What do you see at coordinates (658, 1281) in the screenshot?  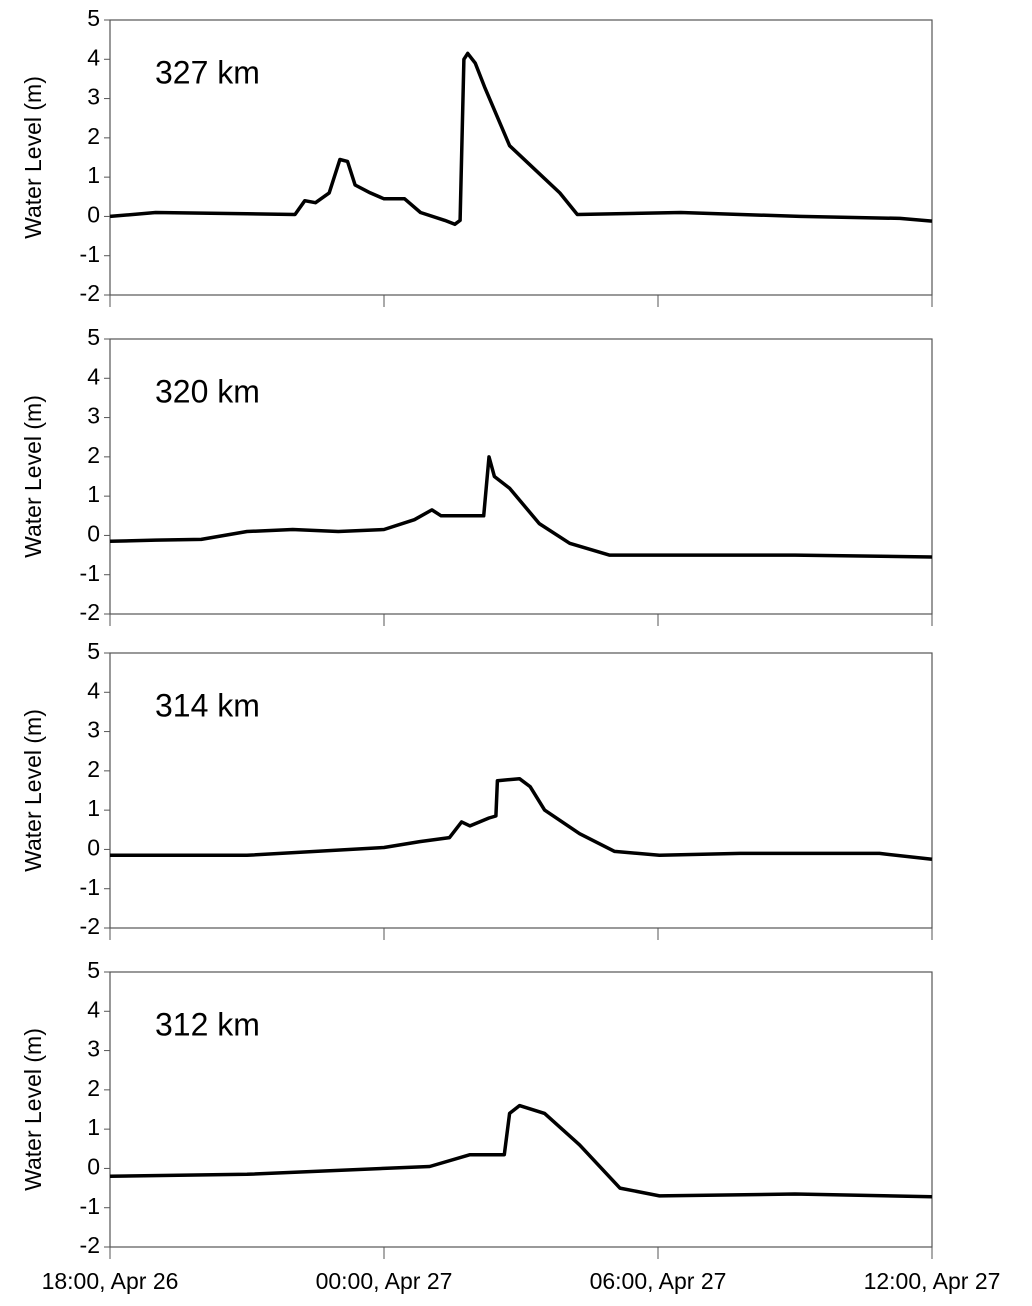 I see `x-tick-label: 06:00, Apr 27` at bounding box center [658, 1281].